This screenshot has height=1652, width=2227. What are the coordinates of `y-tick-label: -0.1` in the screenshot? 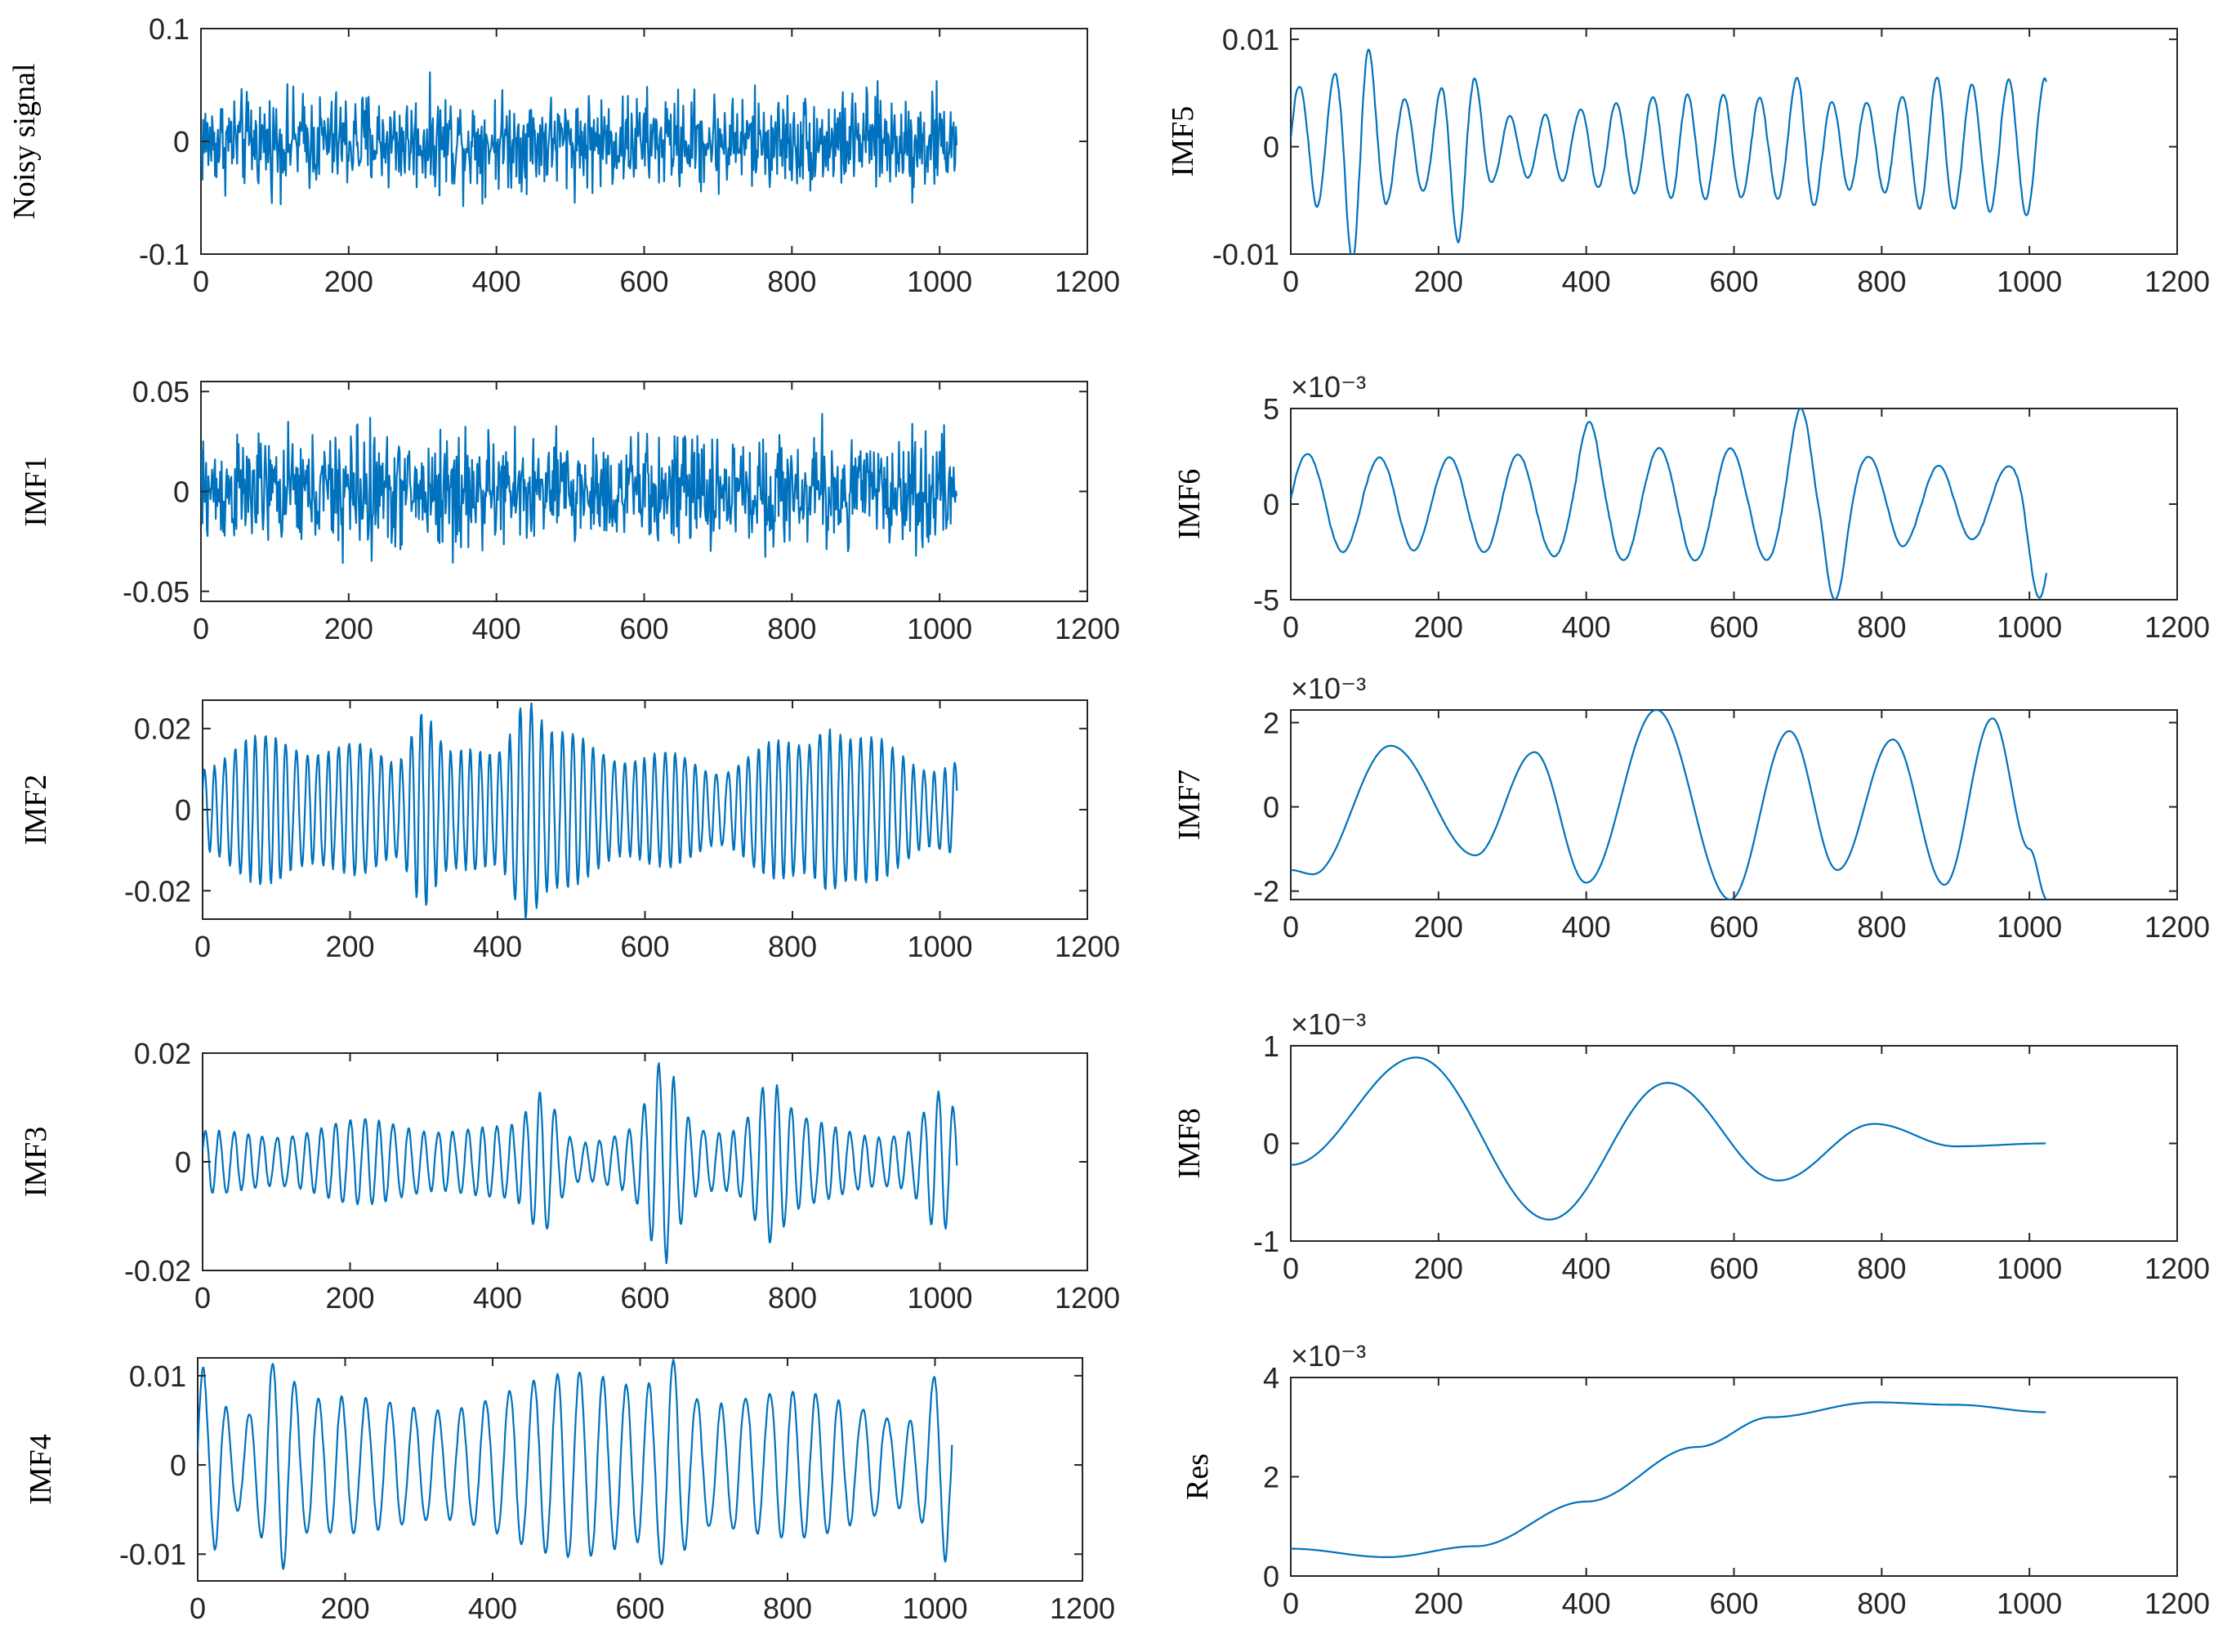 It's located at (165, 254).